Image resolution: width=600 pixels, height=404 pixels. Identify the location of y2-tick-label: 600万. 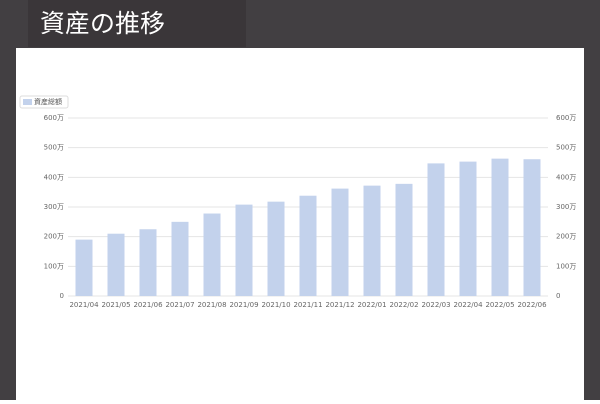
(566, 118).